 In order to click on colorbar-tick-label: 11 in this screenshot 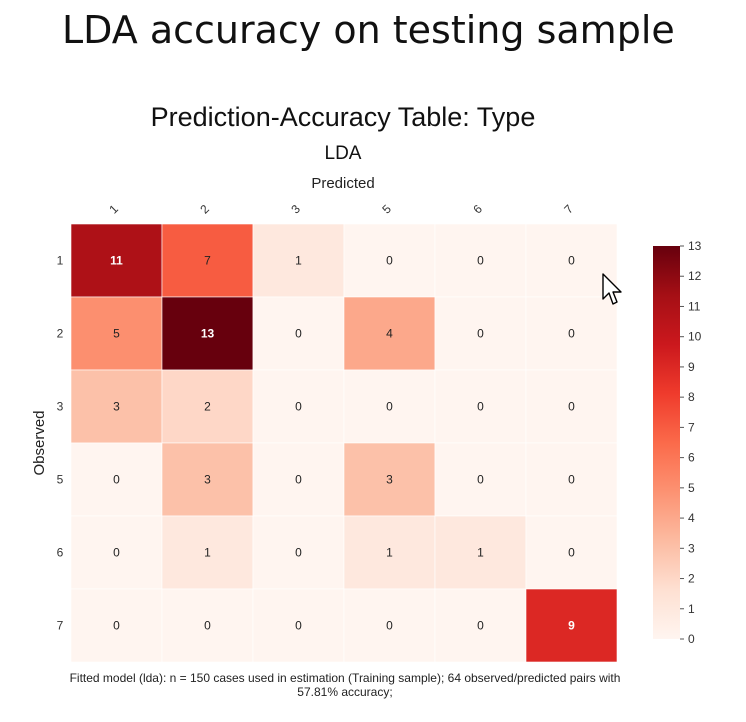, I will do `click(694, 306)`.